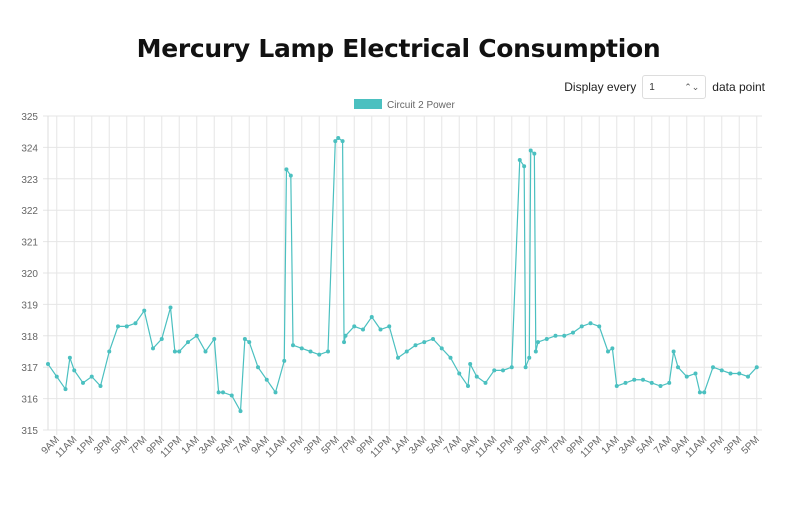 This screenshot has height=532, width=797. I want to click on y-tick-label: 319, so click(29, 305).